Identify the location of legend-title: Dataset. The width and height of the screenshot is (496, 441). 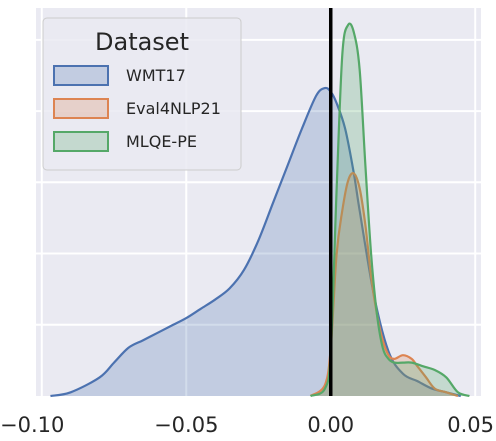
(142, 42).